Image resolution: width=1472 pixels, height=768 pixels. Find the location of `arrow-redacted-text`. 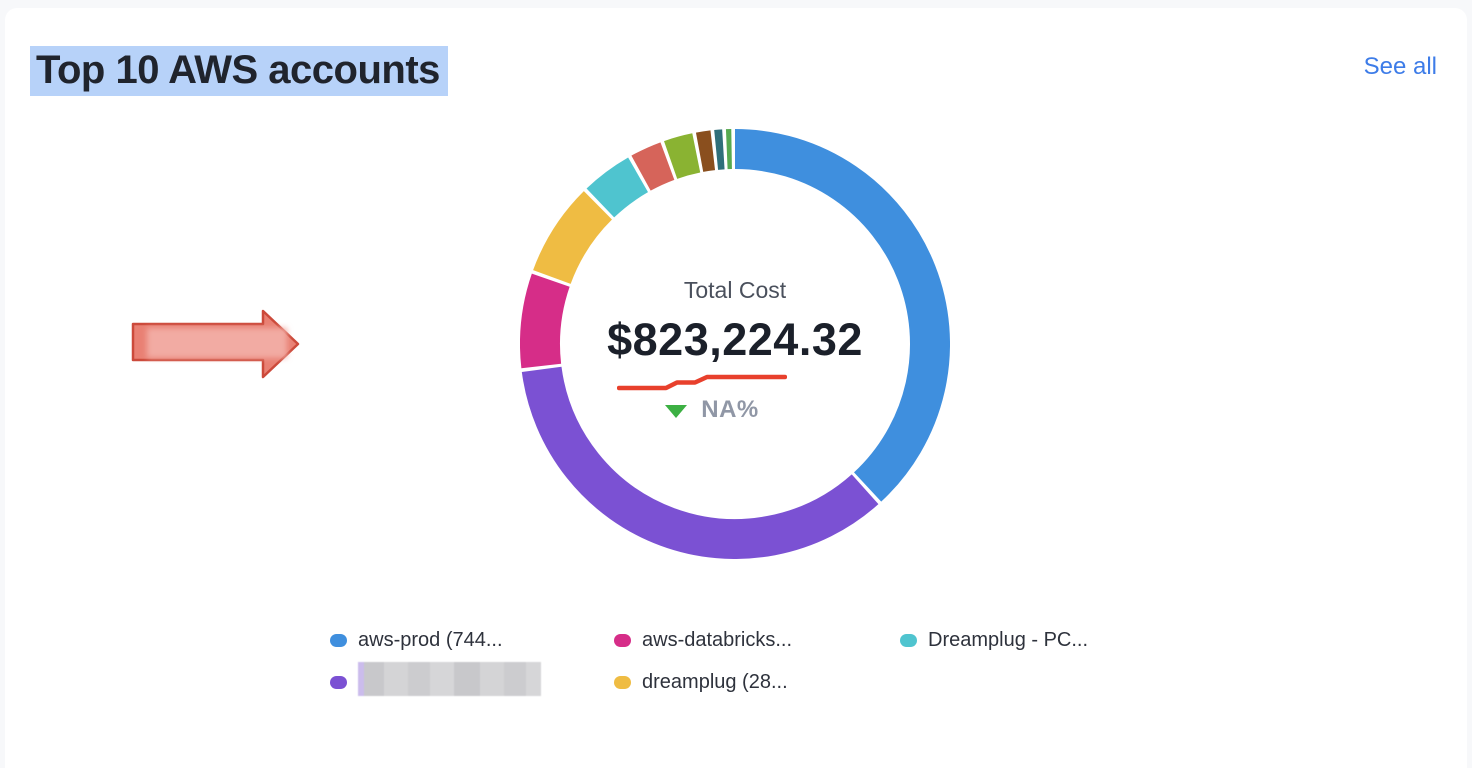

arrow-redacted-text is located at coordinates (217, 343).